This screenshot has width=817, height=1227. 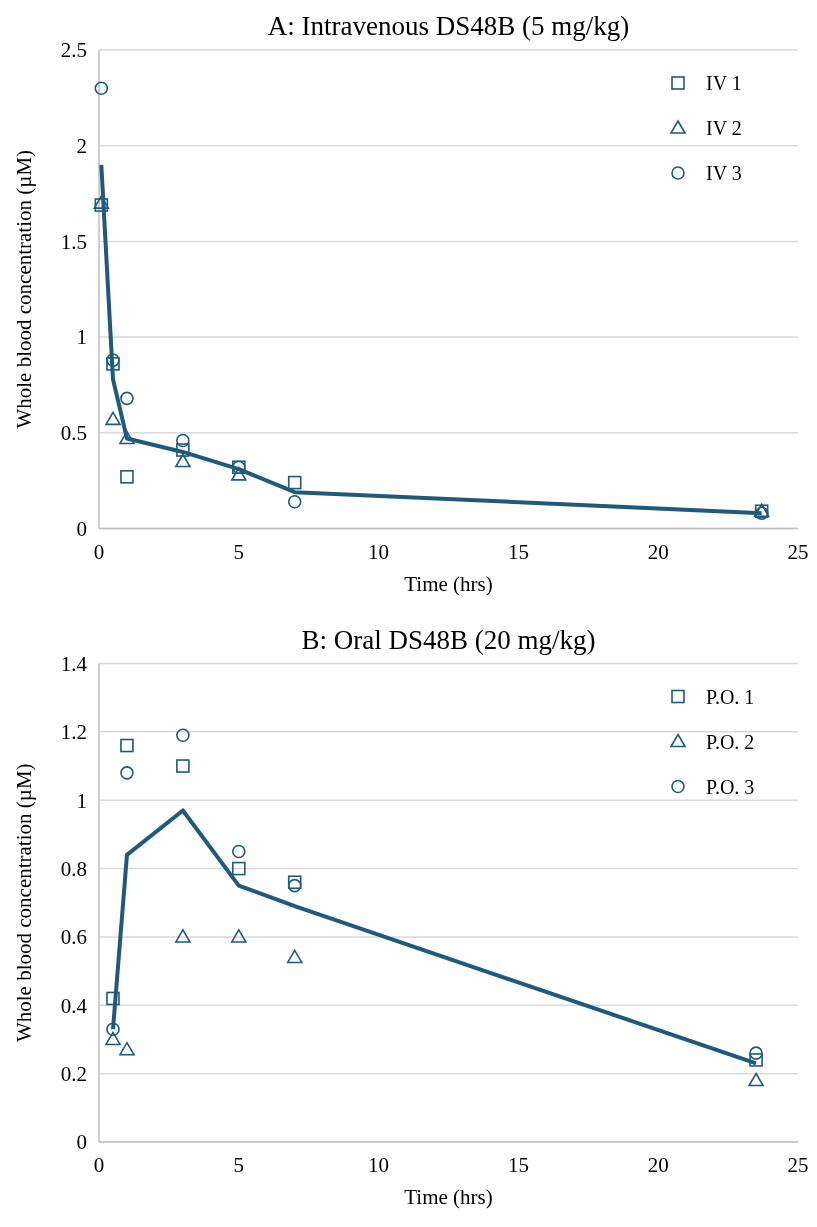 I want to click on y-tick-label: 0.6, so click(x=73, y=937).